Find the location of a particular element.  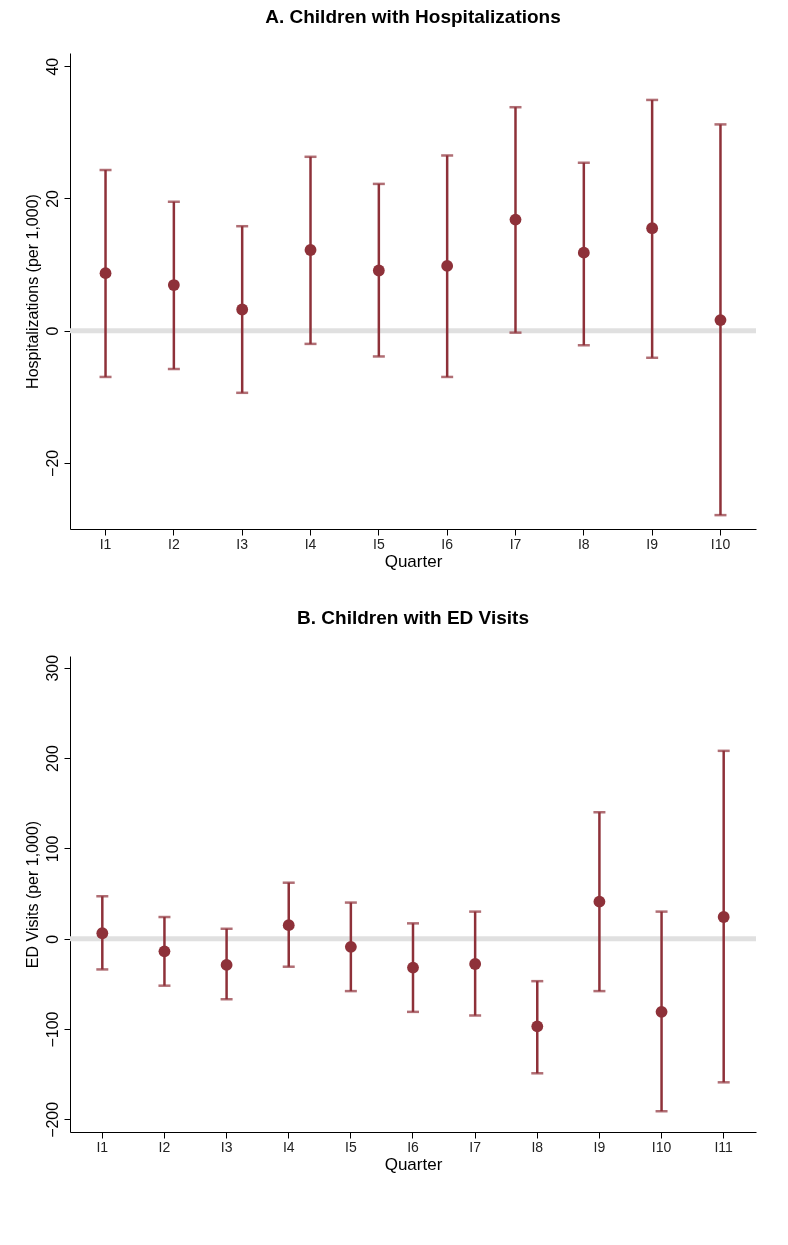

chart-title: A. Children with Hospitalizations is located at coordinates (413, 16).